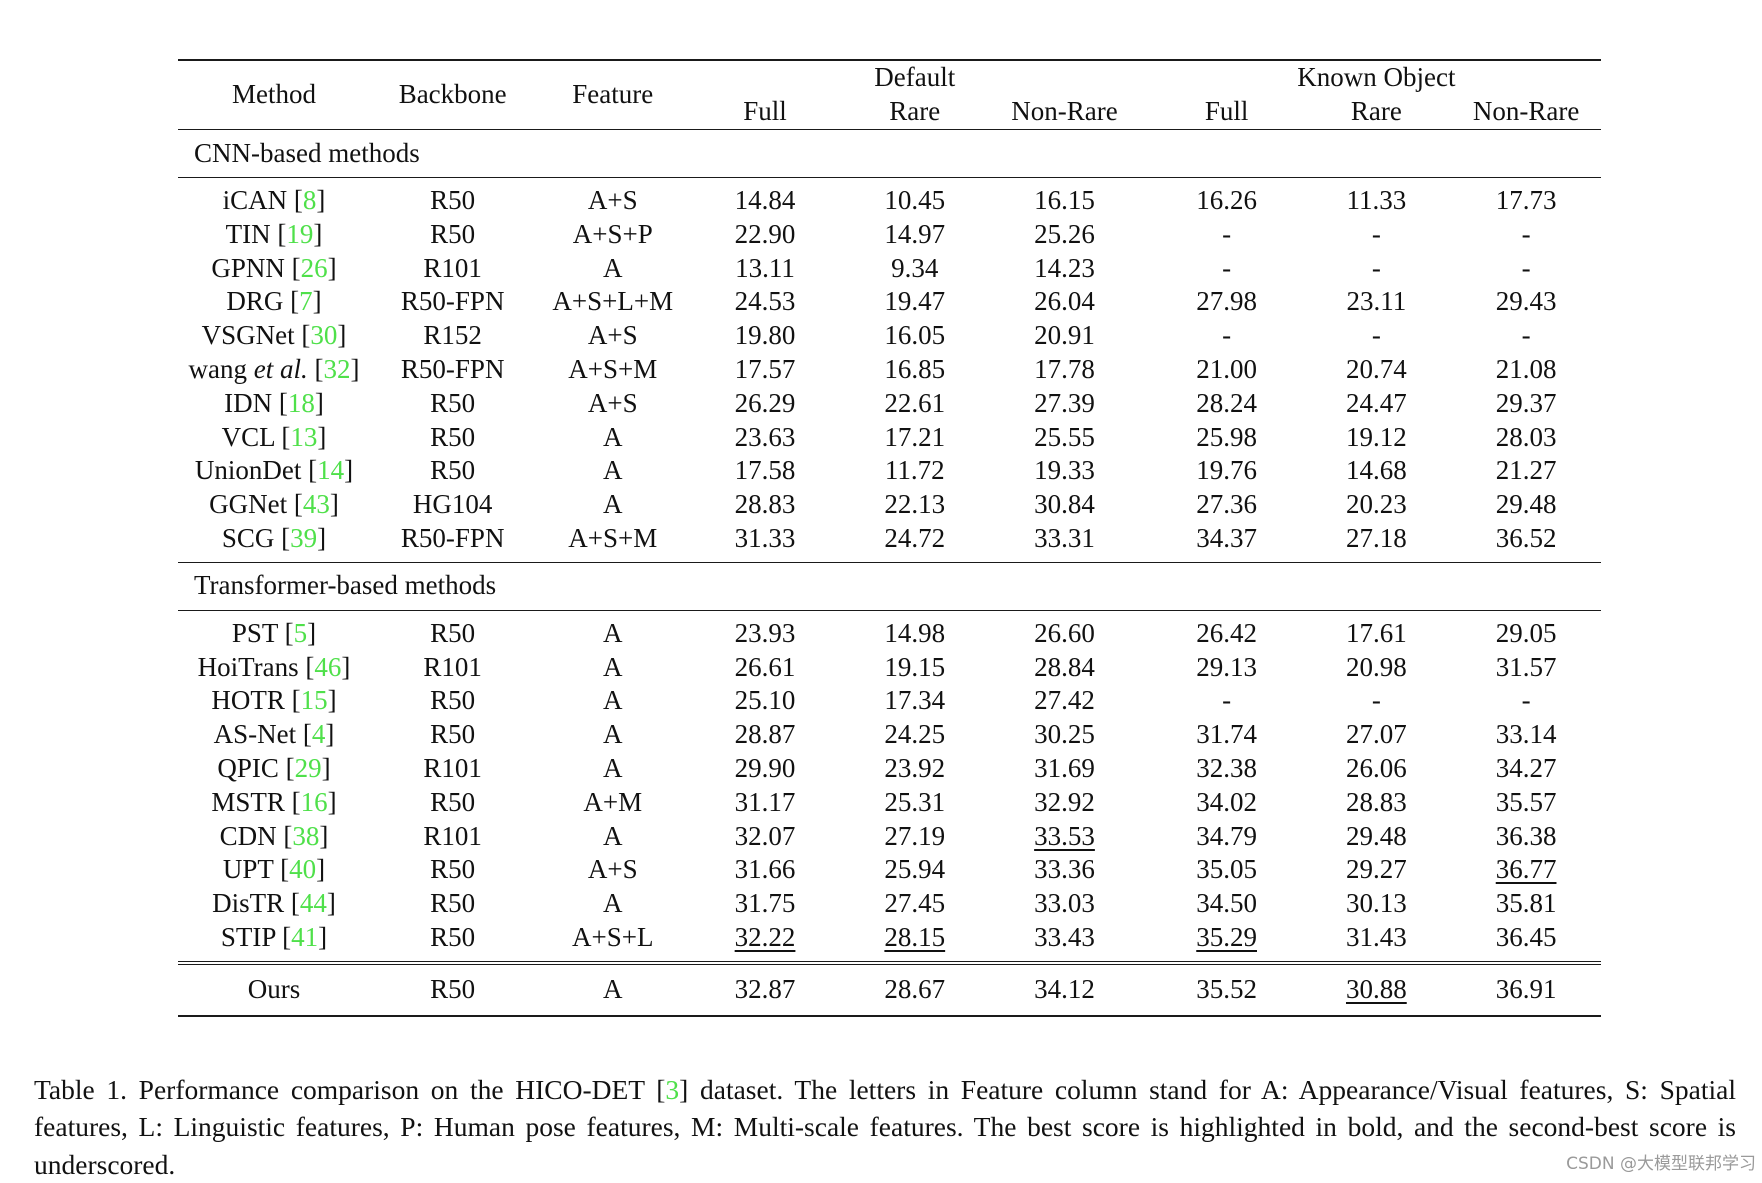 The height and width of the screenshot is (1183, 1762). What do you see at coordinates (765, 198) in the screenshot?
I see `score-cell: 14.84` at bounding box center [765, 198].